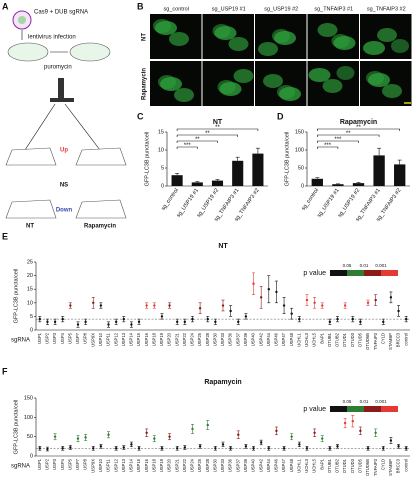  I want to click on x-axis-label: sgRNA, so click(20, 467).